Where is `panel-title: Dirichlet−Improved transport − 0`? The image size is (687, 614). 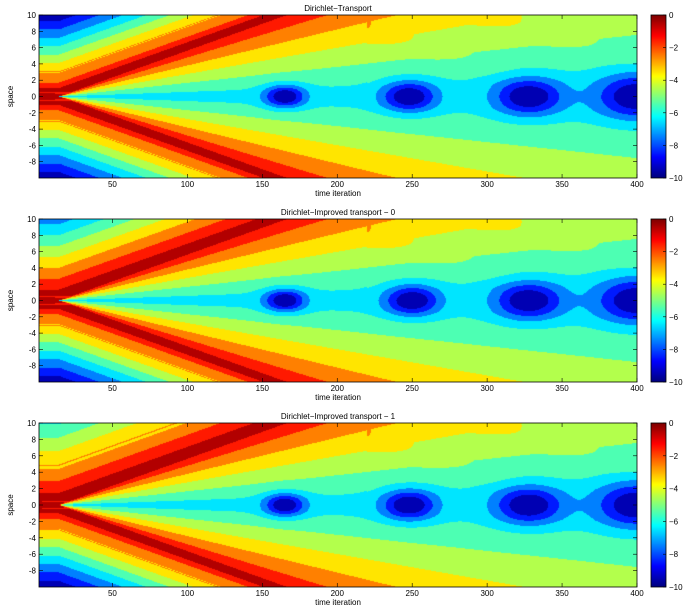
panel-title: Dirichlet−Improved transport − 0 is located at coordinates (338, 212).